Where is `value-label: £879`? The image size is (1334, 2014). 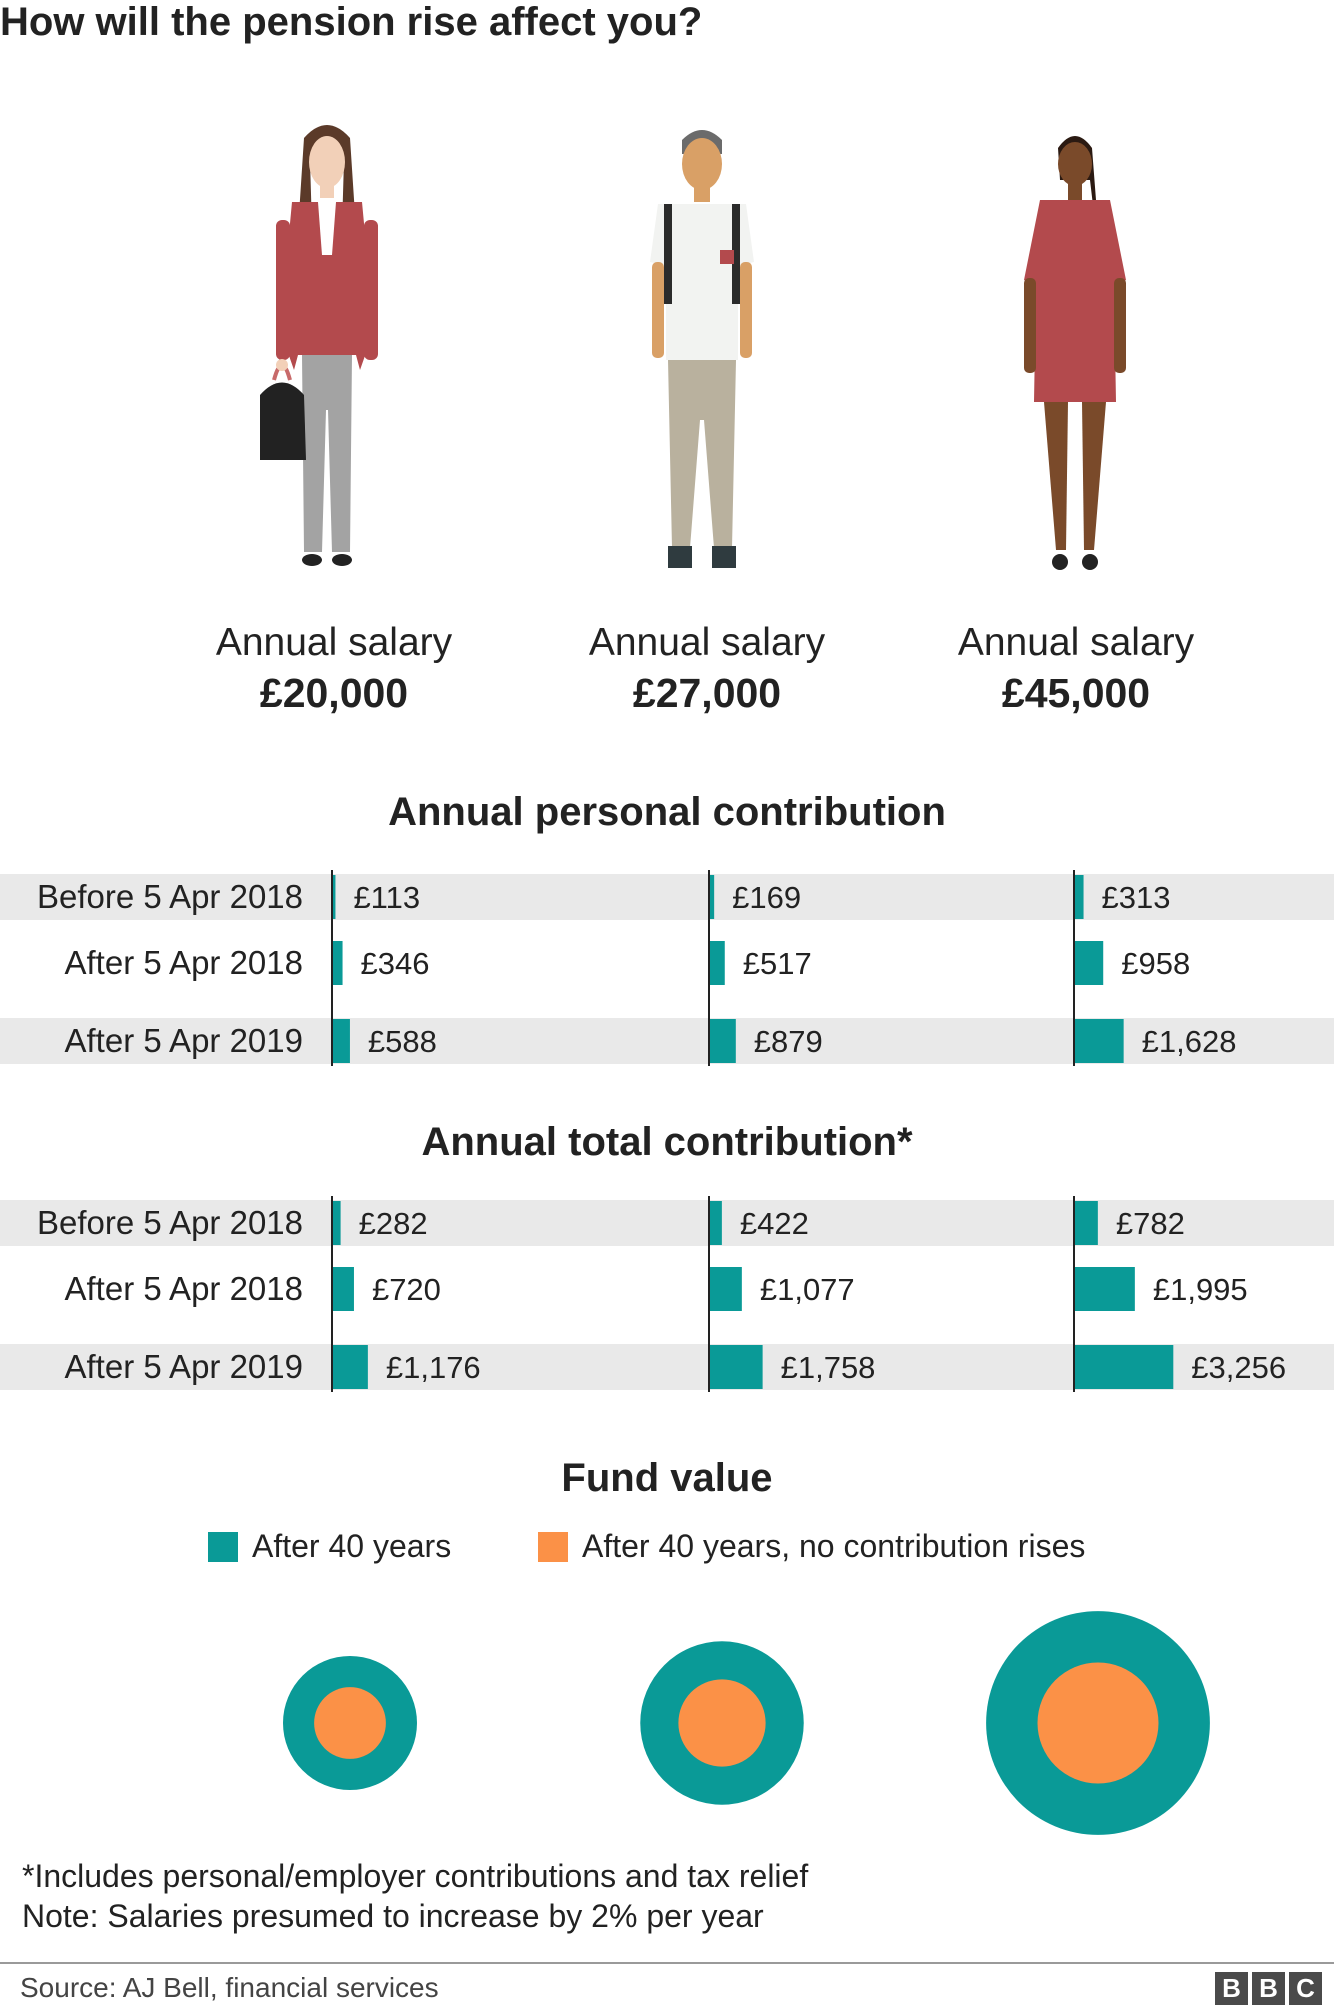 value-label: £879 is located at coordinates (788, 1041).